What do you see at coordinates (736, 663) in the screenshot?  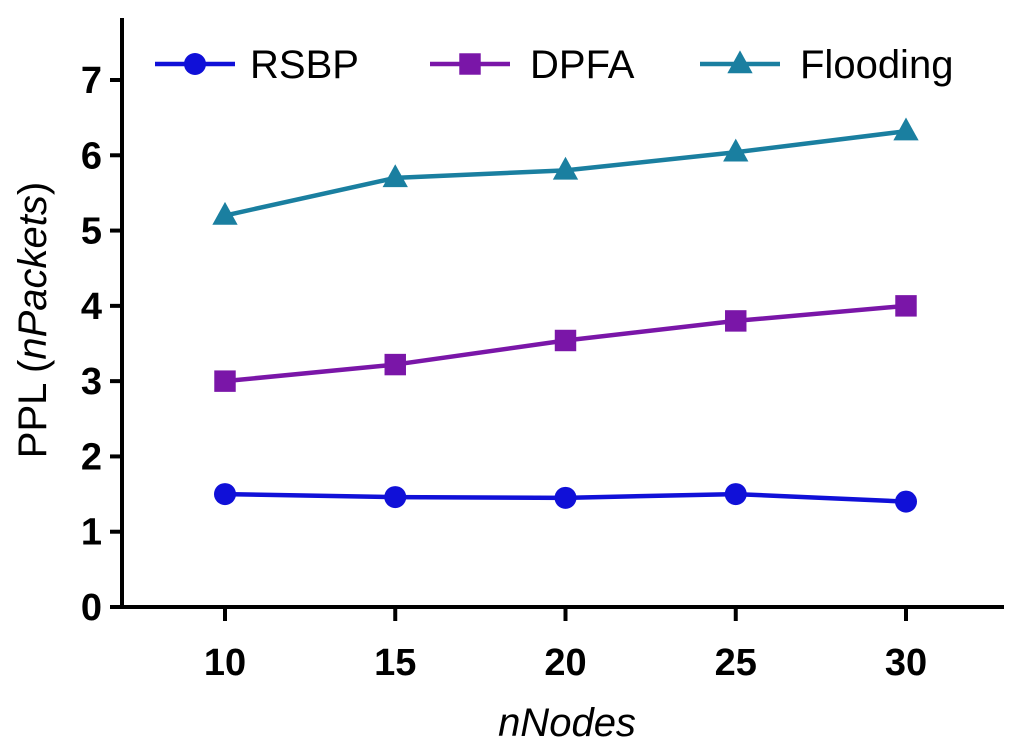 I see `x-tick-label: 25` at bounding box center [736, 663].